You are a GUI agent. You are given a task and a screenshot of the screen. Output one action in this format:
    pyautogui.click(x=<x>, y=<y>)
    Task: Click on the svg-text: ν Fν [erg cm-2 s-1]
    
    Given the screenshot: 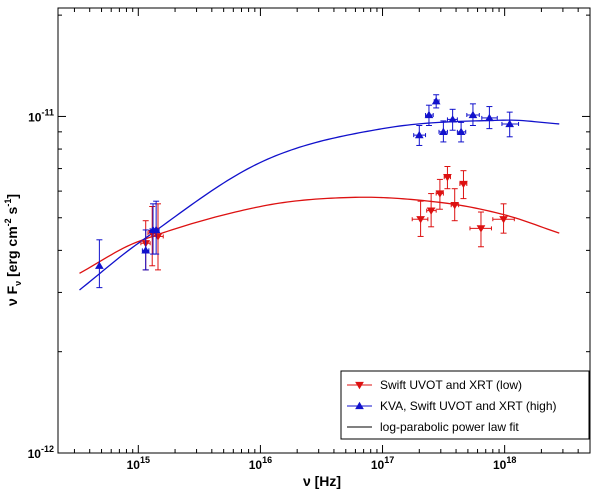 What is the action you would take?
    pyautogui.click(x=13, y=250)
    